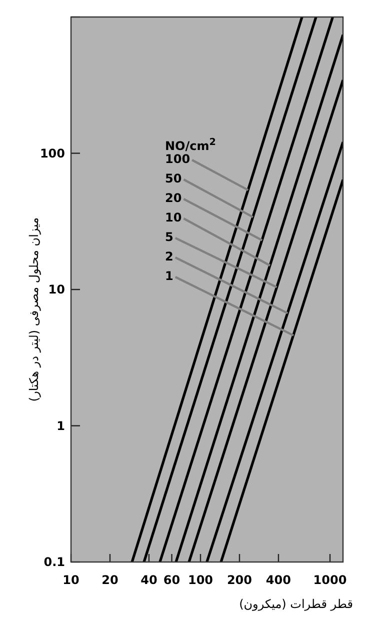  What do you see at coordinates (171, 580) in the screenshot?
I see `x-tick-label: 60` at bounding box center [171, 580].